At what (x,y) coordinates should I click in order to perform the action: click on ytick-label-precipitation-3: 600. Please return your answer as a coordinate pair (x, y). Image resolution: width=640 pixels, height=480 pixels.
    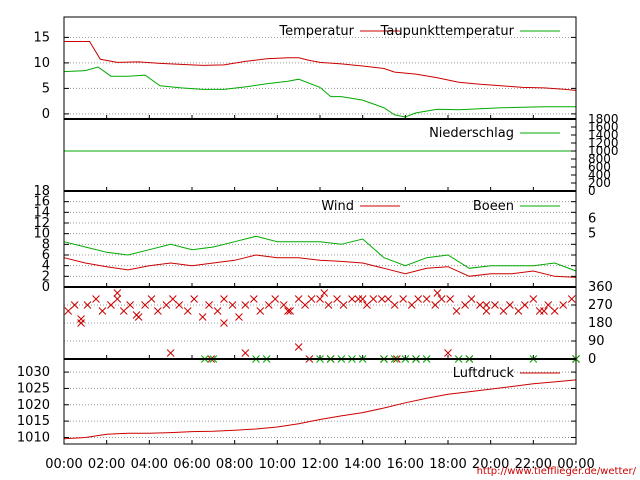
    Looking at the image, I should click on (599, 167).